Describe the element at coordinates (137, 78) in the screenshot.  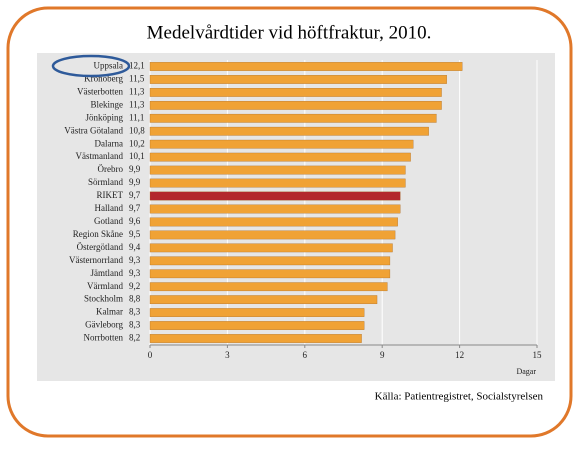
I see `value-label: 11,5` at that location.